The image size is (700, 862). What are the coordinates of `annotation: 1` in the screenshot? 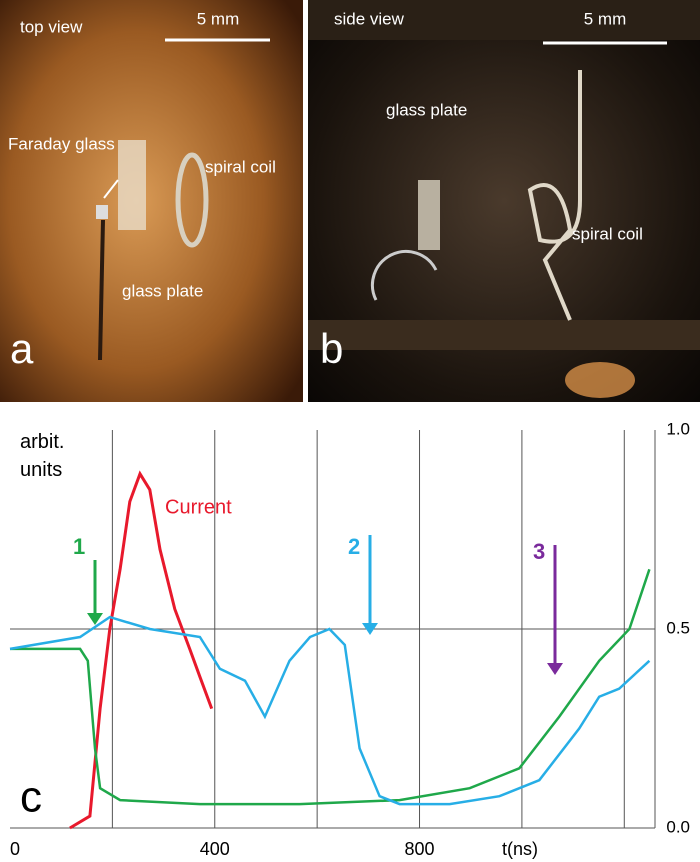 It's located at (79, 546).